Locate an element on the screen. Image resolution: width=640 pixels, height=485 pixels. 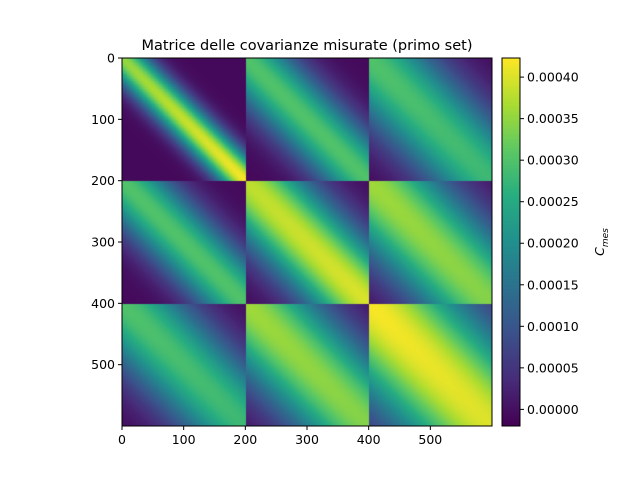
colorbar-tick-label: 0.00025 is located at coordinates (553, 201).